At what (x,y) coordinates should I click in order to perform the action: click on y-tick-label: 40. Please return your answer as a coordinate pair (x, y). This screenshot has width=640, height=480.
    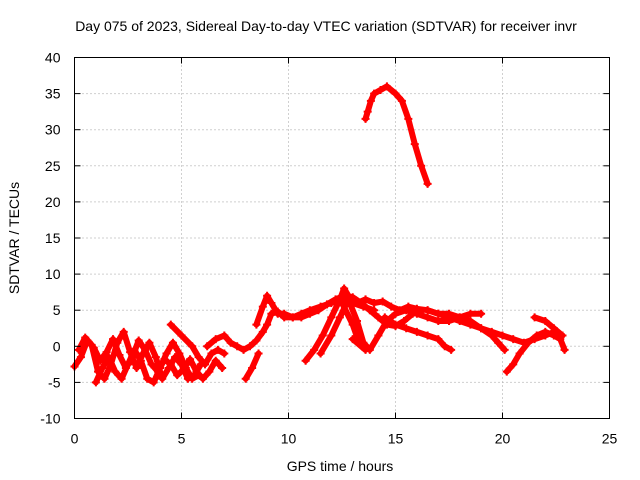
    Looking at the image, I should click on (53, 58).